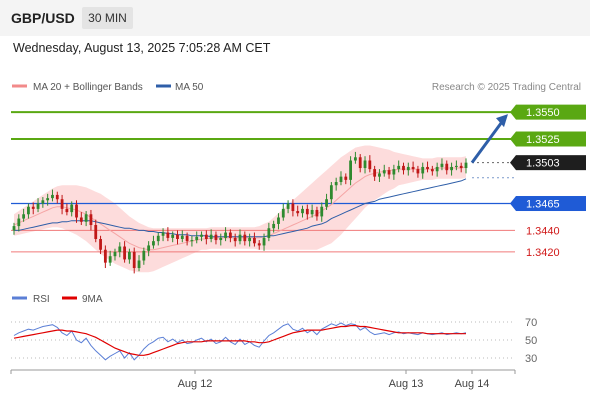  I want to click on ma9-line, so click(239, 340).